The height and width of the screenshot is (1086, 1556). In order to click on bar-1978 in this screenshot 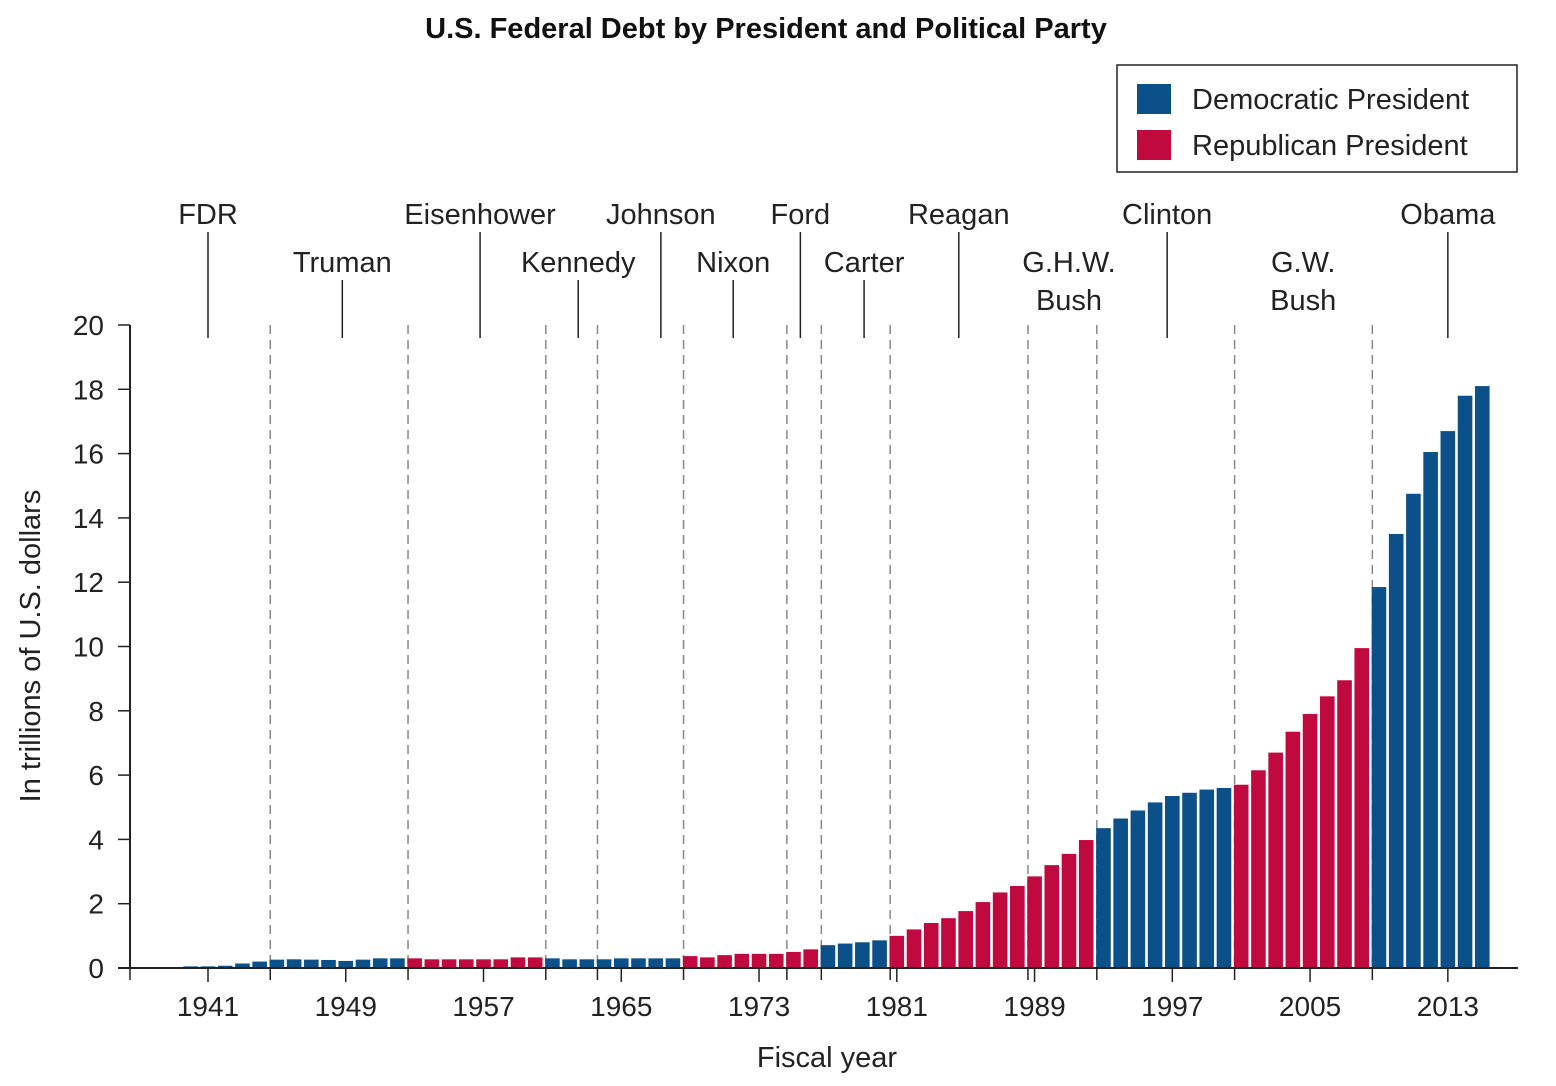, I will do `click(845, 955)`.